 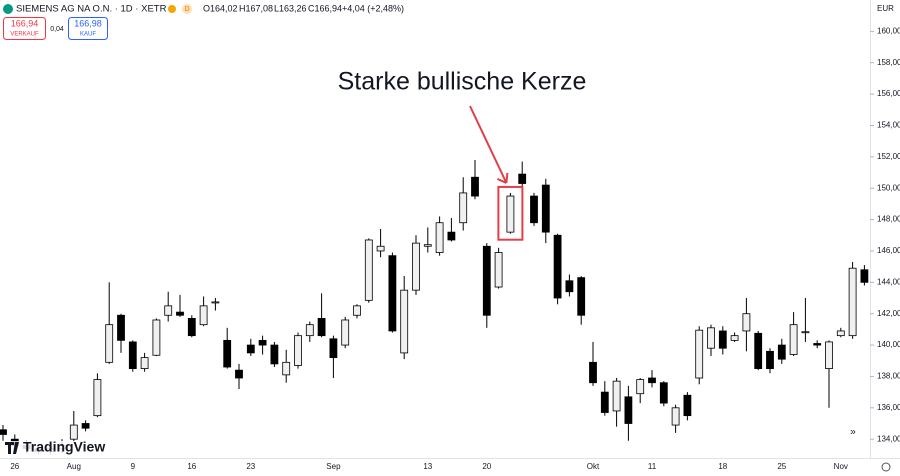 What do you see at coordinates (373, 8) in the screenshot?
I see `ohlc-change: +4,04 (+2,48%)` at bounding box center [373, 8].